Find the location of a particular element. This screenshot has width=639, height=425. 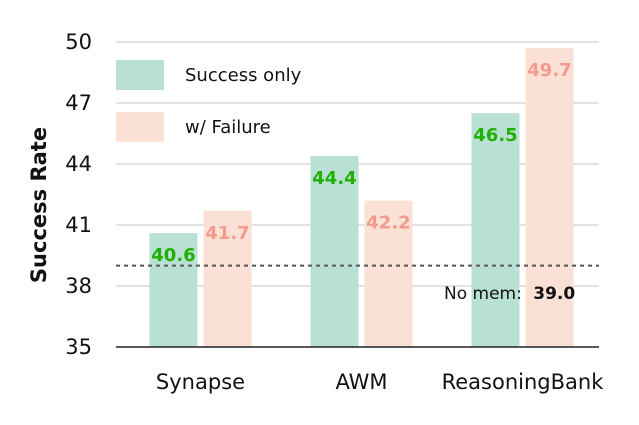

y-tick-labels: 35 38 41 44 47 50 is located at coordinates (78, 194).